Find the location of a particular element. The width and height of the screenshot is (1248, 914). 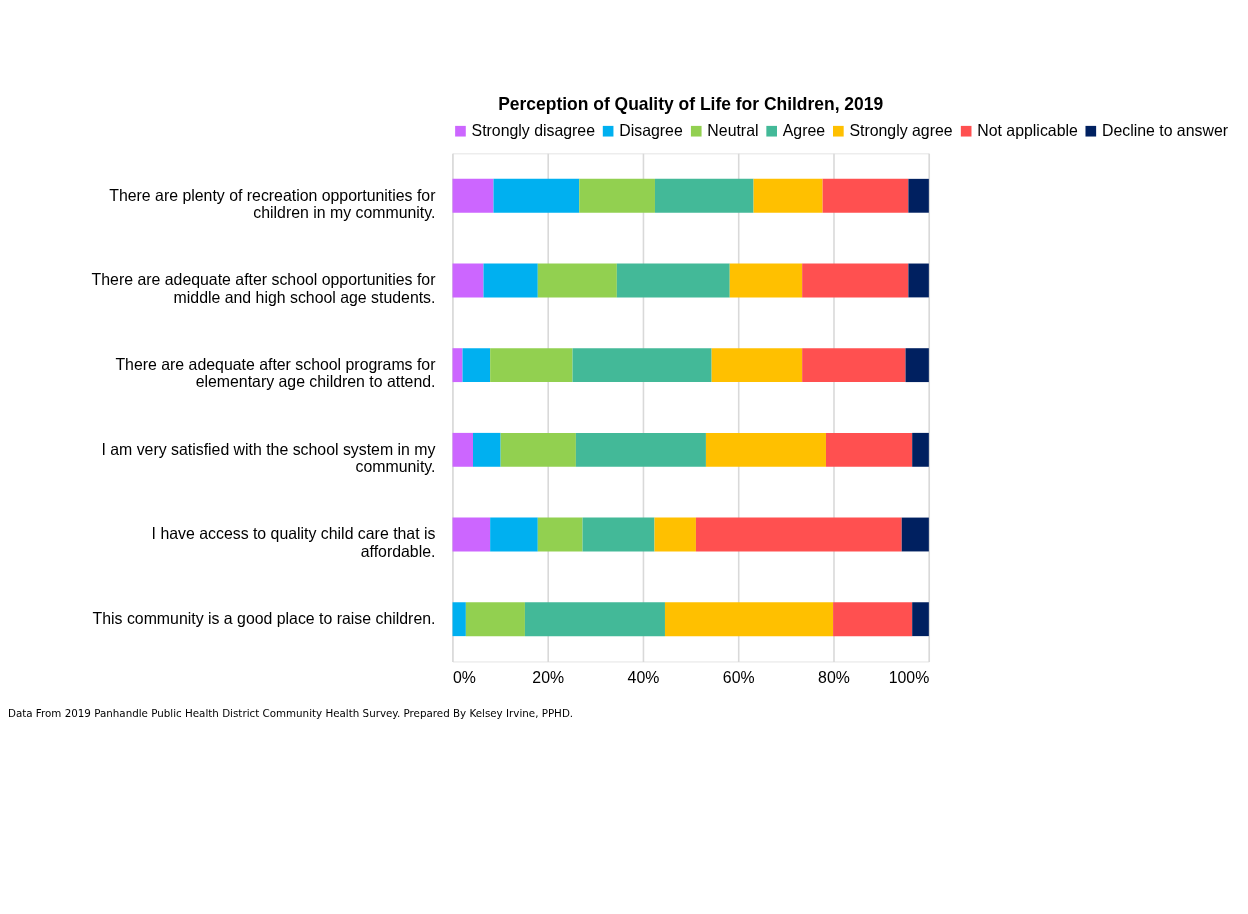

legend-label: Strongly disagree is located at coordinates (533, 130).